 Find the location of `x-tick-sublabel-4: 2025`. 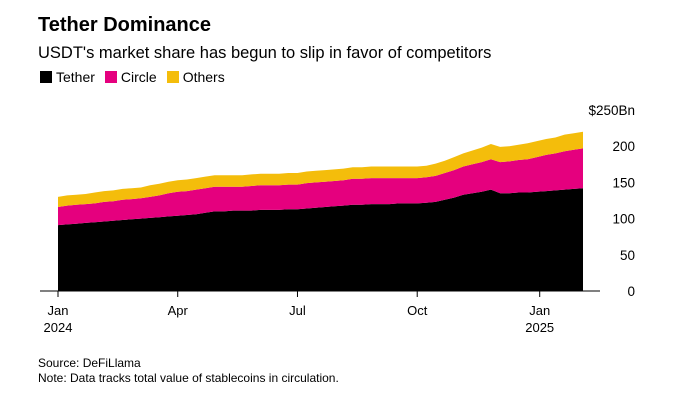

x-tick-sublabel-4: 2025 is located at coordinates (539, 327).